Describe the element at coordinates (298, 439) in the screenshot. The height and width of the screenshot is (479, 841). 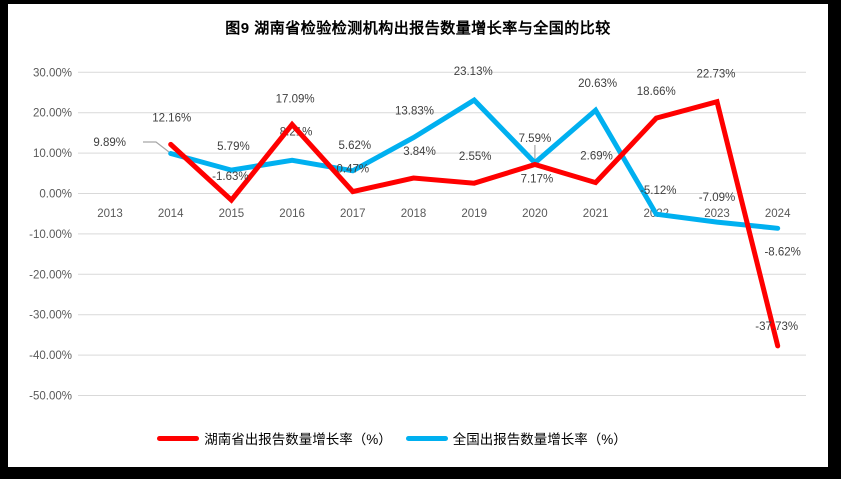
I see `legend-label-hunan: 湖南省出报告数量增长率（%）` at that location.